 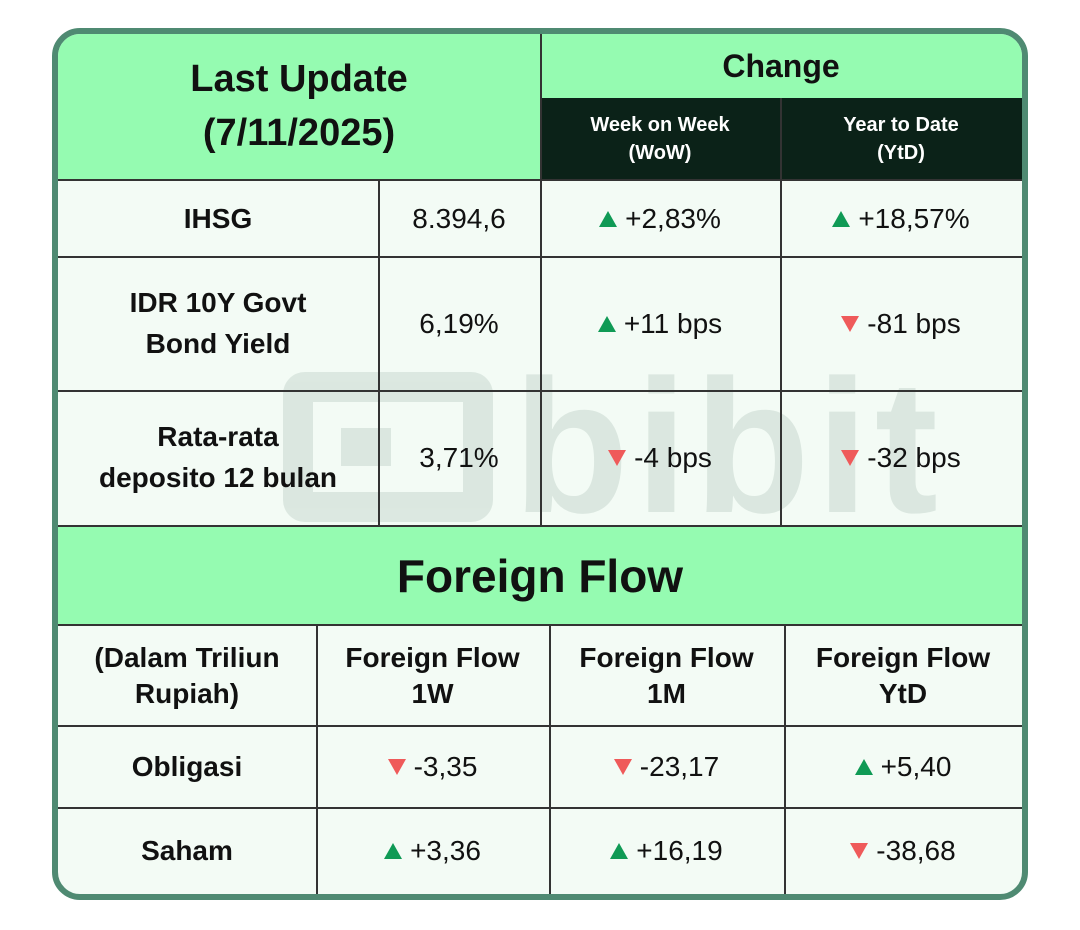 What do you see at coordinates (445, 766) in the screenshot?
I see `obligasi-1w-value: -3,35` at bounding box center [445, 766].